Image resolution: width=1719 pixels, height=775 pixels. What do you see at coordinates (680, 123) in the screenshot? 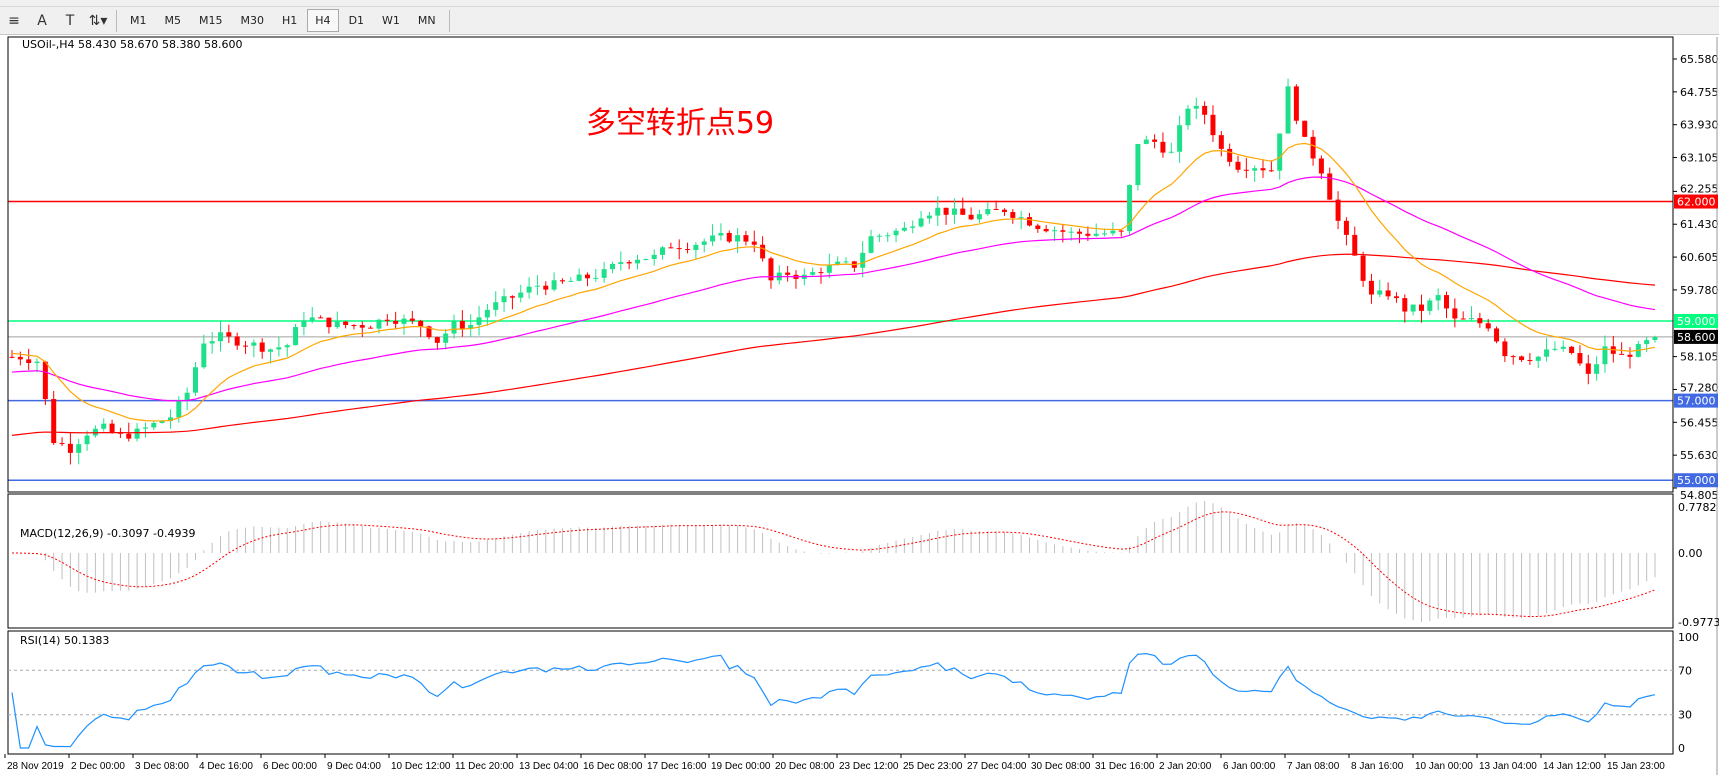
I see `chart-annotation: 多空转折点59` at bounding box center [680, 123].